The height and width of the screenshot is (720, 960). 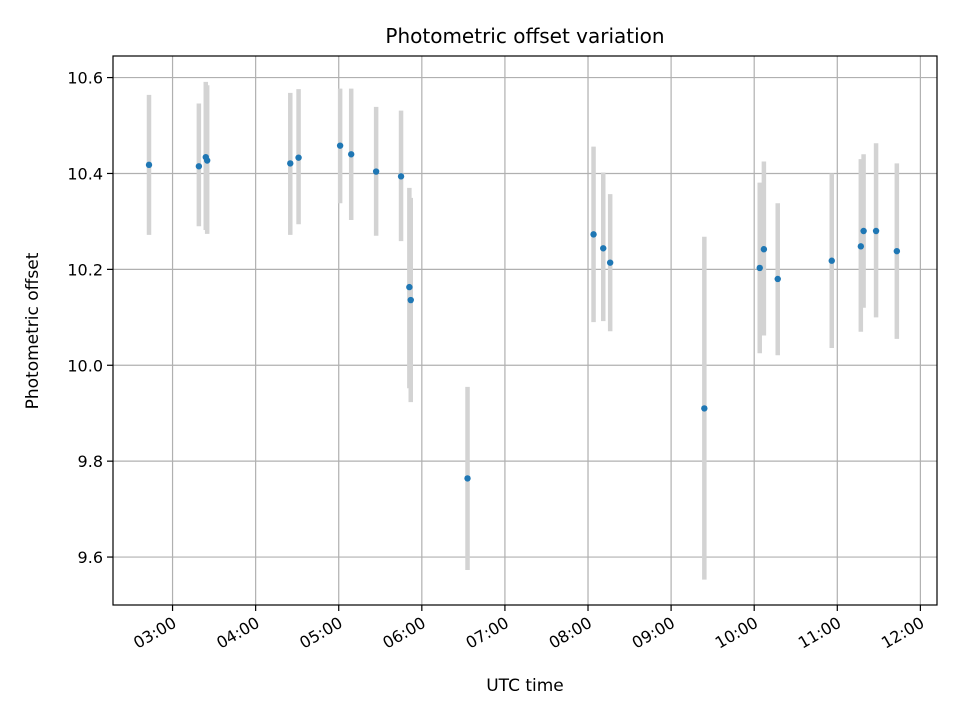 I want to click on y-tick-label: 9.6, so click(x=90, y=557).